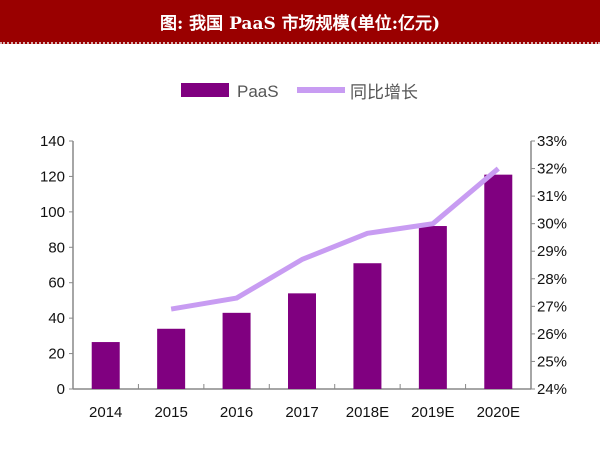  What do you see at coordinates (552, 279) in the screenshot?
I see `right-tick-label: 28%` at bounding box center [552, 279].